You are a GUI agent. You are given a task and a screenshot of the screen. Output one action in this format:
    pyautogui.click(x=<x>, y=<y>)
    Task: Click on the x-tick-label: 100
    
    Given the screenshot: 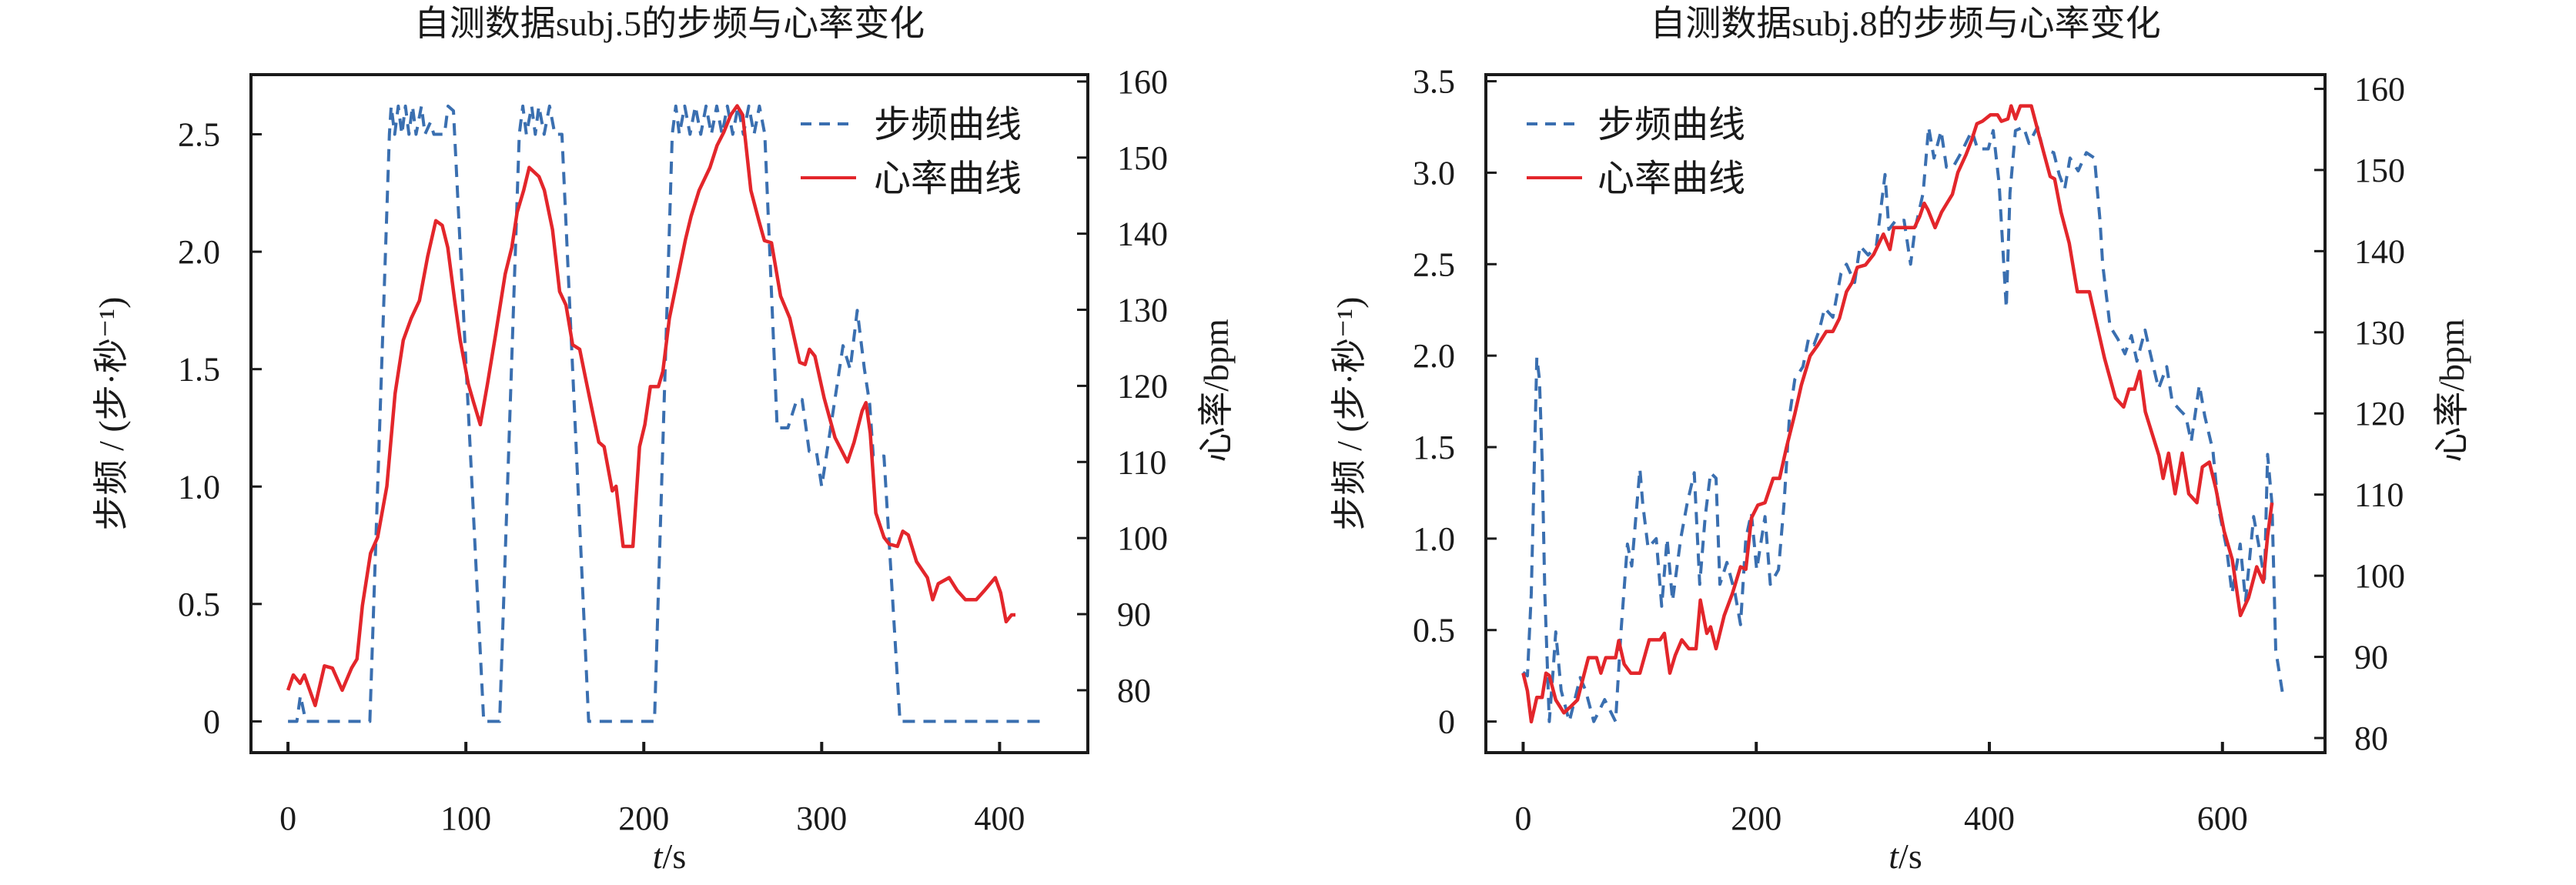 What is the action you would take?
    pyautogui.click(x=466, y=819)
    